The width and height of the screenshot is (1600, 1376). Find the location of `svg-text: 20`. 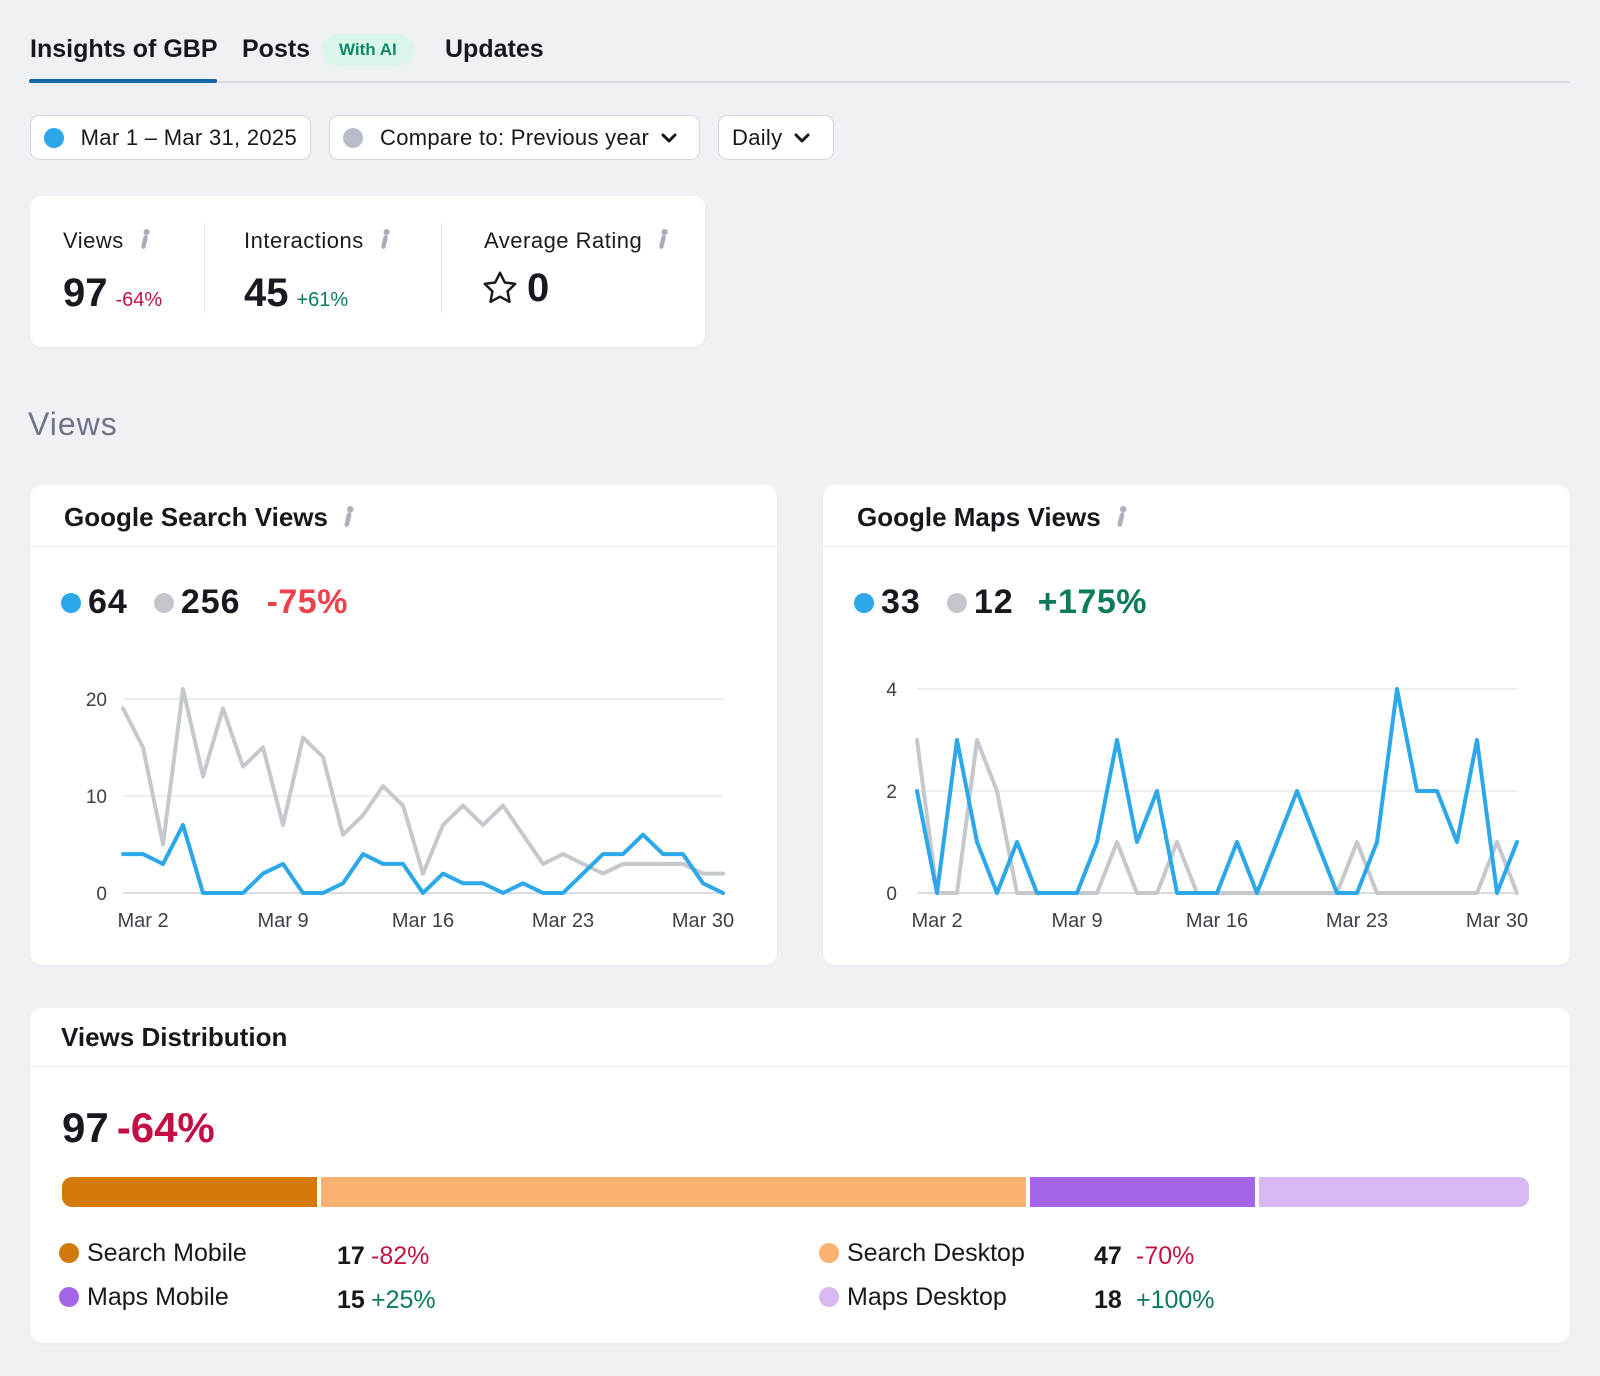

svg-text: 20 is located at coordinates (96, 700).